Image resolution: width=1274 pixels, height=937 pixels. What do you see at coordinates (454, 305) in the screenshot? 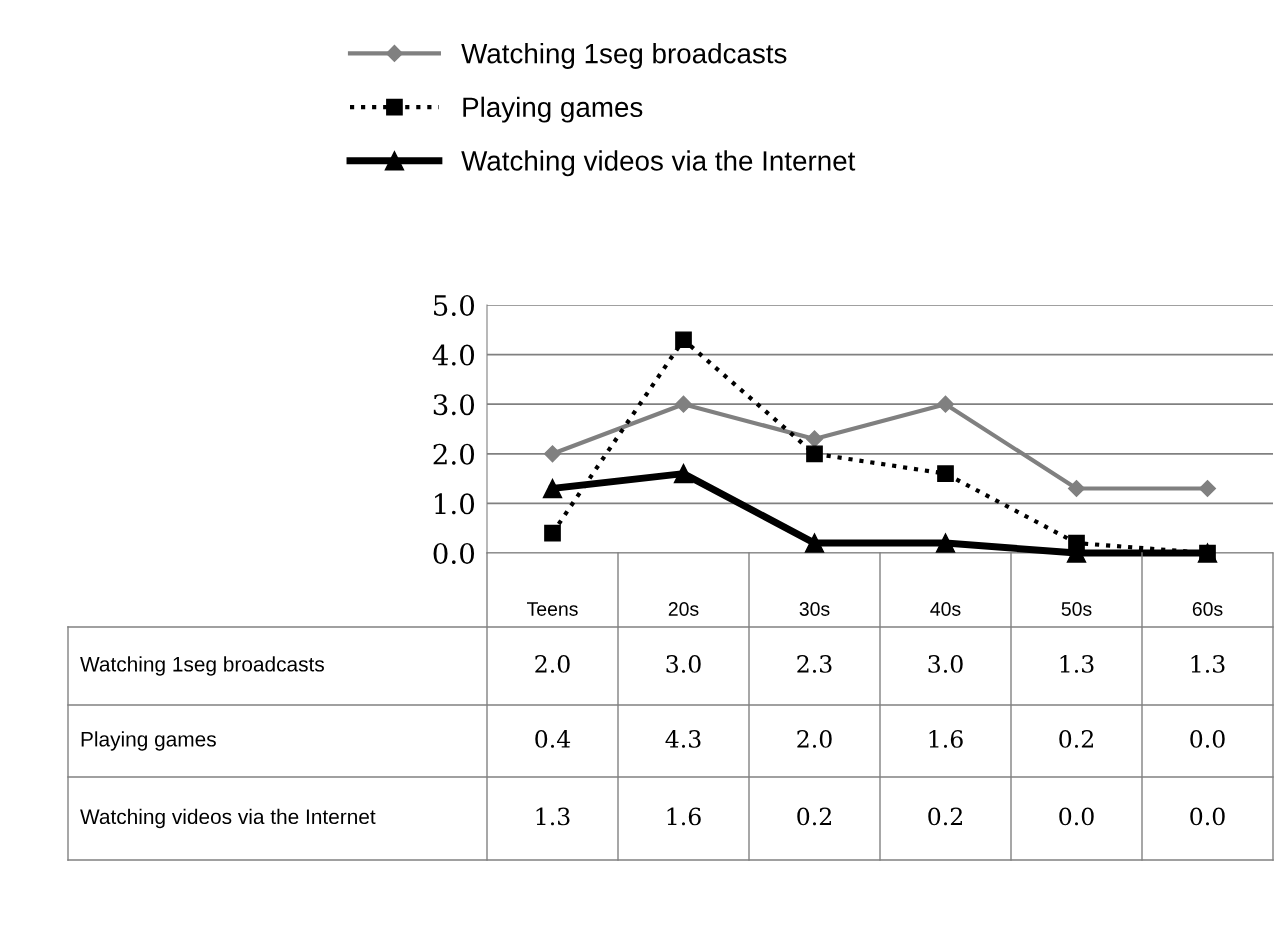
I see `y-tick-label: 5.0` at bounding box center [454, 305].